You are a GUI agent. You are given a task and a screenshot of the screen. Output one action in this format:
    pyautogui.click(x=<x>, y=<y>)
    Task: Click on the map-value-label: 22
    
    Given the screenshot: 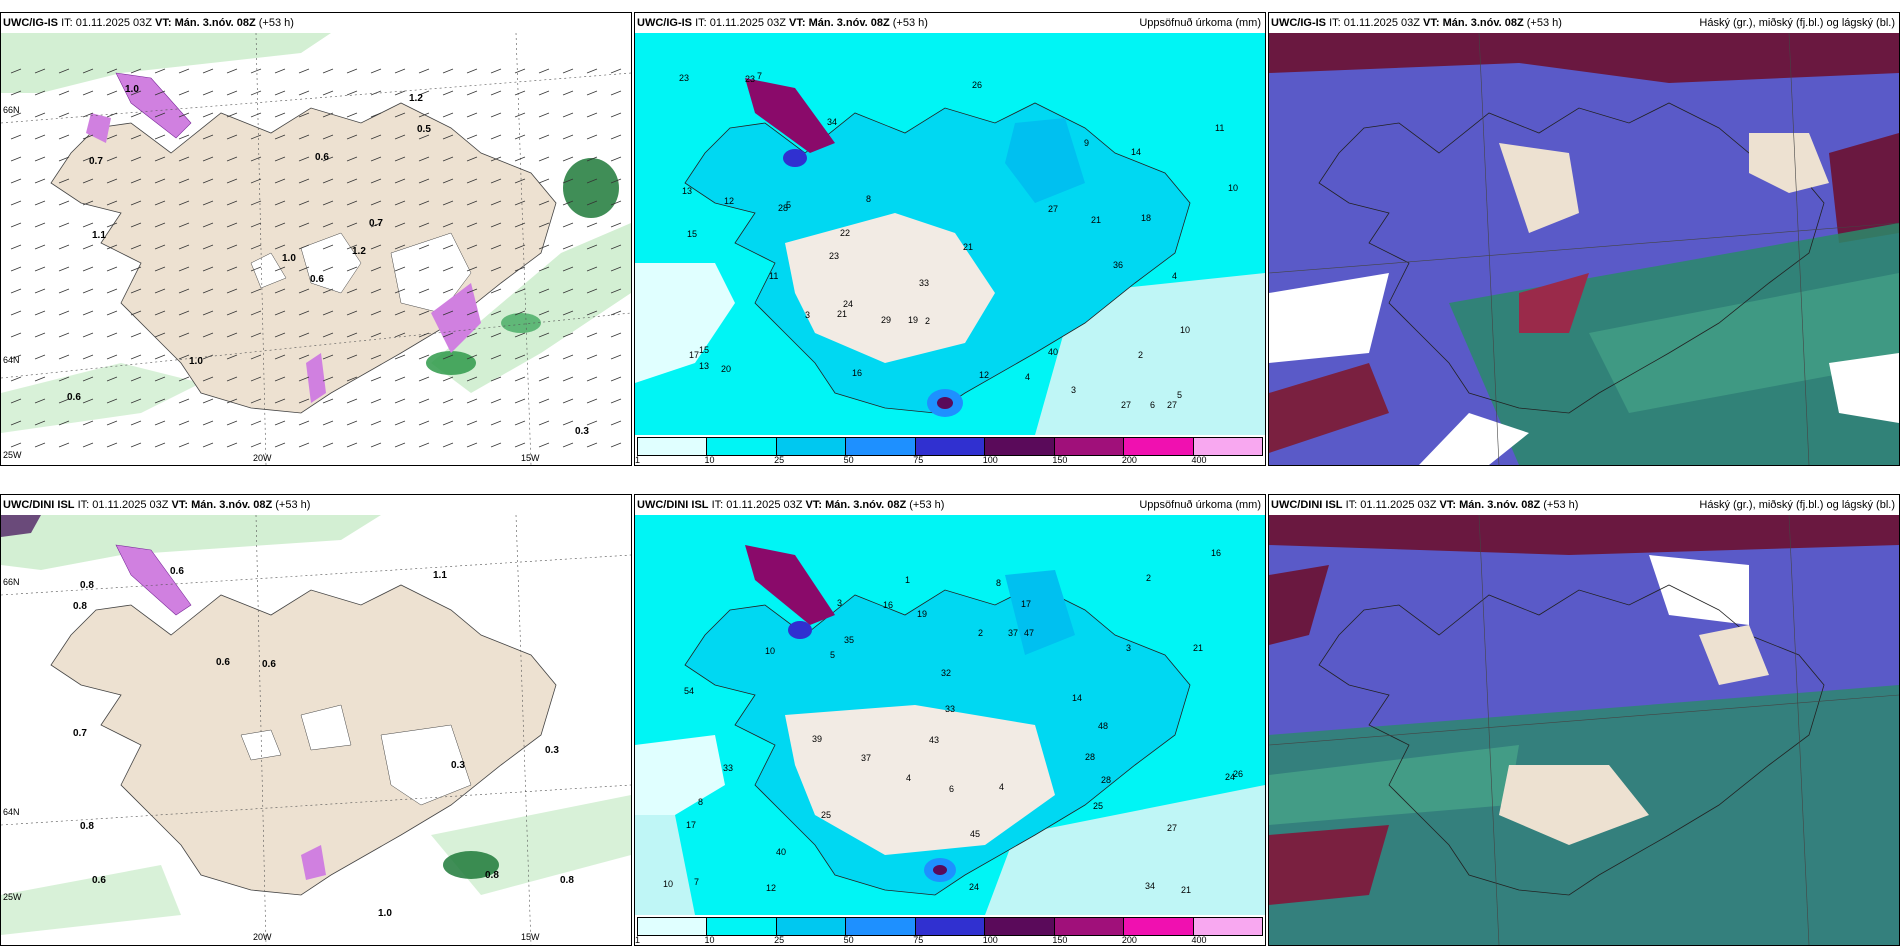 What is the action you would take?
    pyautogui.click(x=845, y=233)
    